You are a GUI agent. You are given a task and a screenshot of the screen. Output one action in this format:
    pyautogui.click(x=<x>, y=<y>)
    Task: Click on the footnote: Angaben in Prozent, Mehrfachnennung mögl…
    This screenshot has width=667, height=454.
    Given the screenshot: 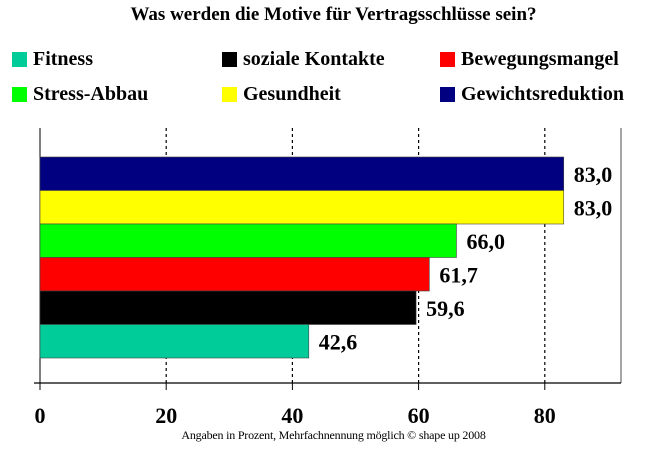 What is the action you would take?
    pyautogui.click(x=333, y=435)
    